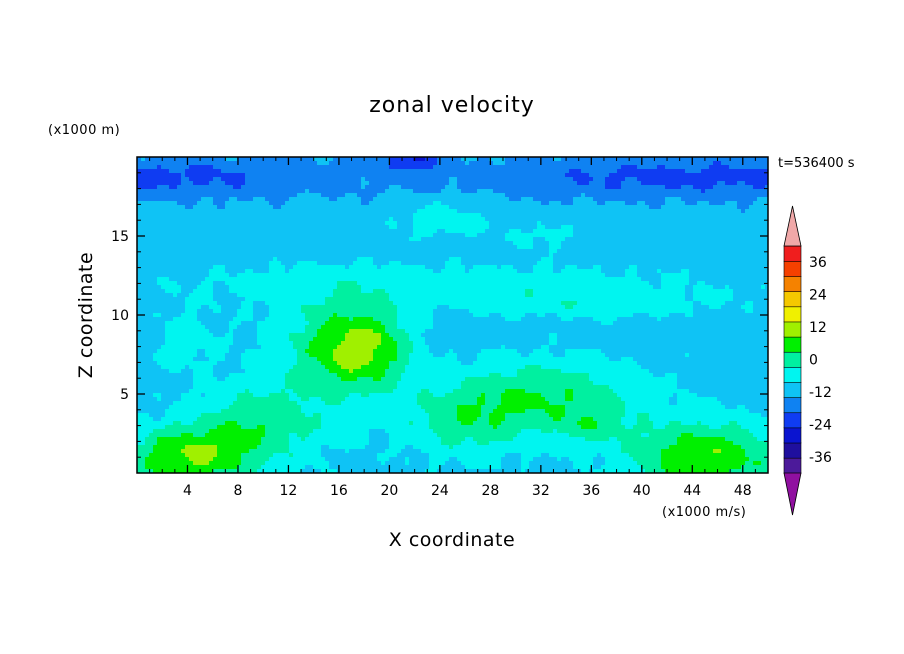 The height and width of the screenshot is (654, 904). What do you see at coordinates (642, 491) in the screenshot?
I see `x-tick-label: 40` at bounding box center [642, 491].